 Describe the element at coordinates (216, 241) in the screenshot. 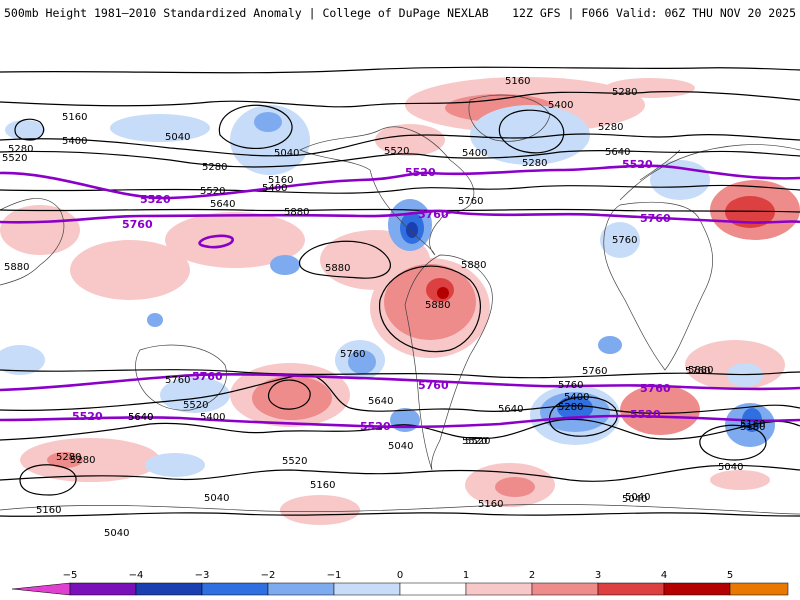

I see `contour-5760-loop` at that location.